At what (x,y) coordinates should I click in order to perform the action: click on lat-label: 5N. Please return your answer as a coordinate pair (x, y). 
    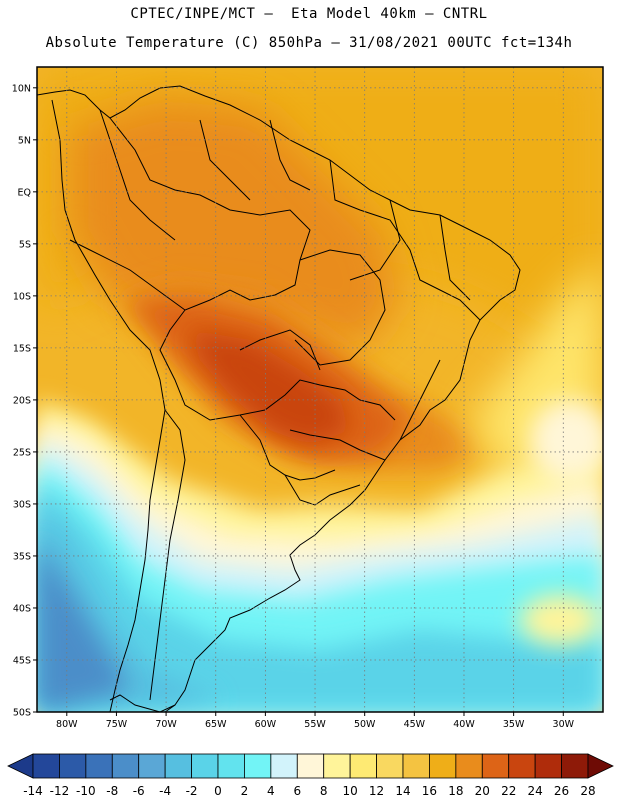
    Looking at the image, I should click on (24, 140).